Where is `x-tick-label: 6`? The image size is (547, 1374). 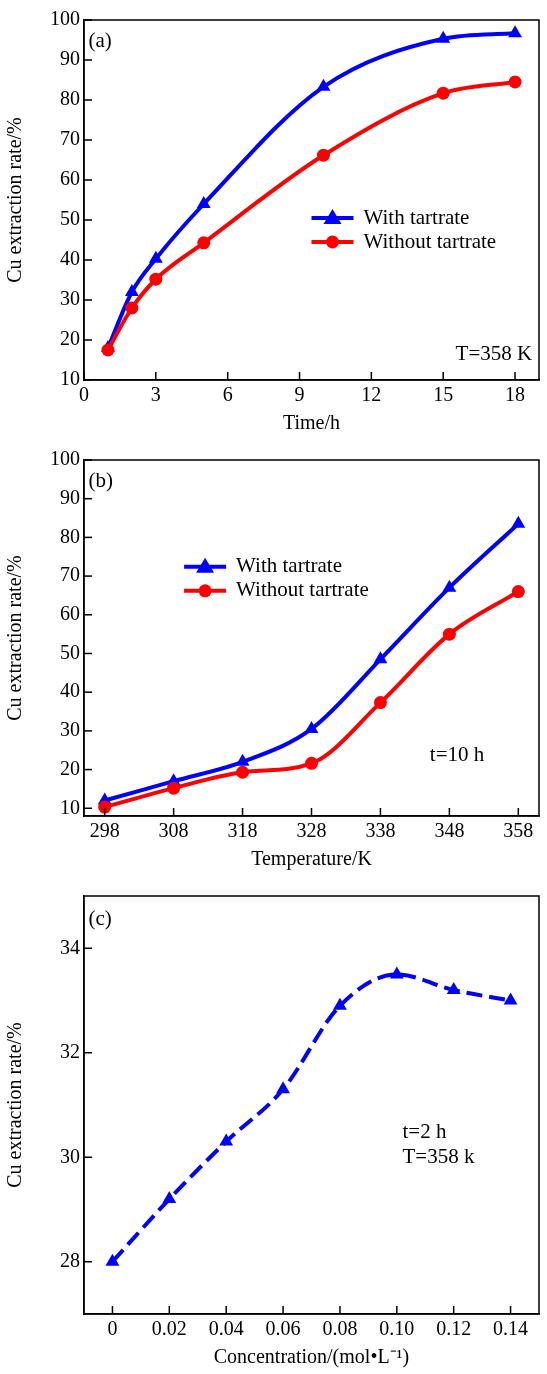
x-tick-label: 6 is located at coordinates (227, 394).